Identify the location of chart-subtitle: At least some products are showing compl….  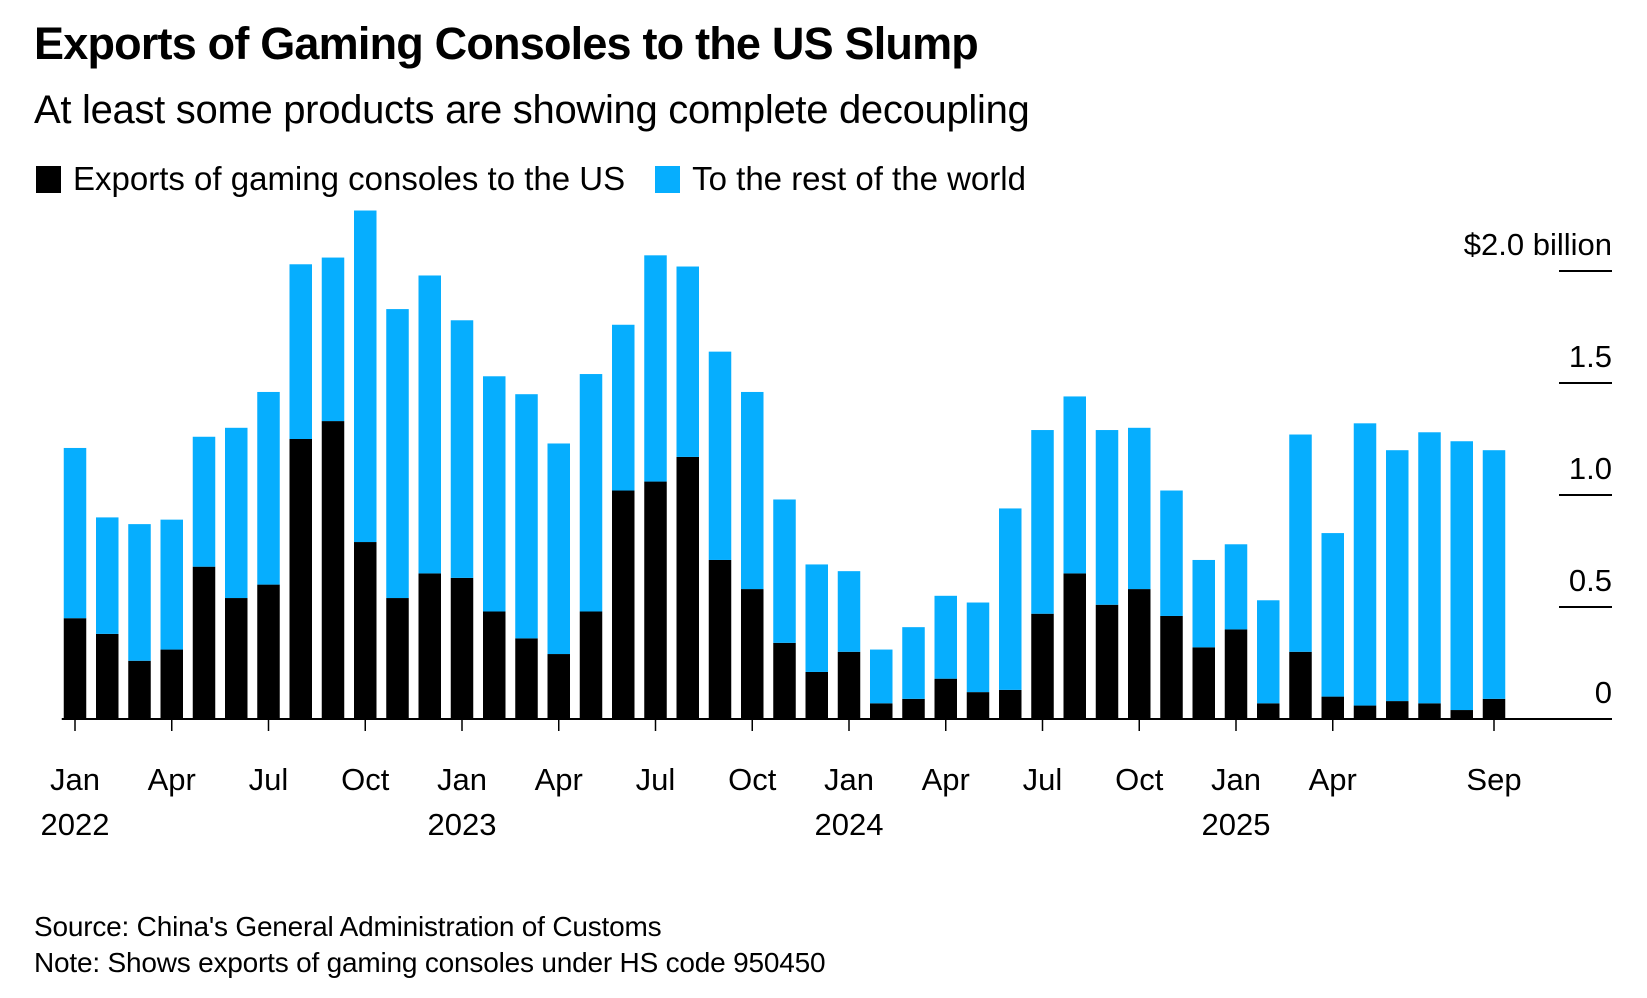
(532, 110).